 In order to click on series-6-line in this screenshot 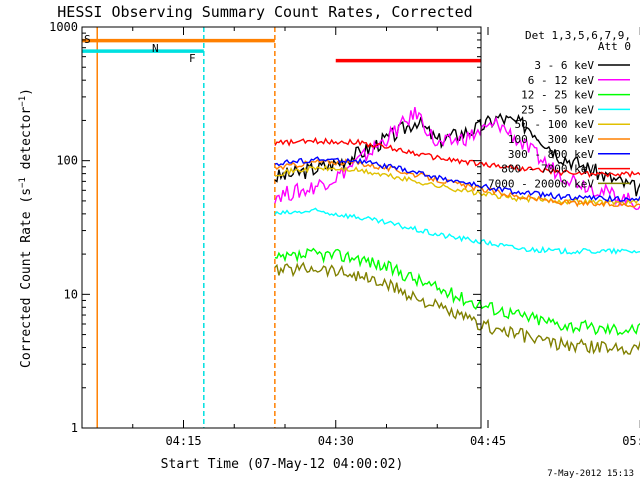, I will do `click(457, 179)`.